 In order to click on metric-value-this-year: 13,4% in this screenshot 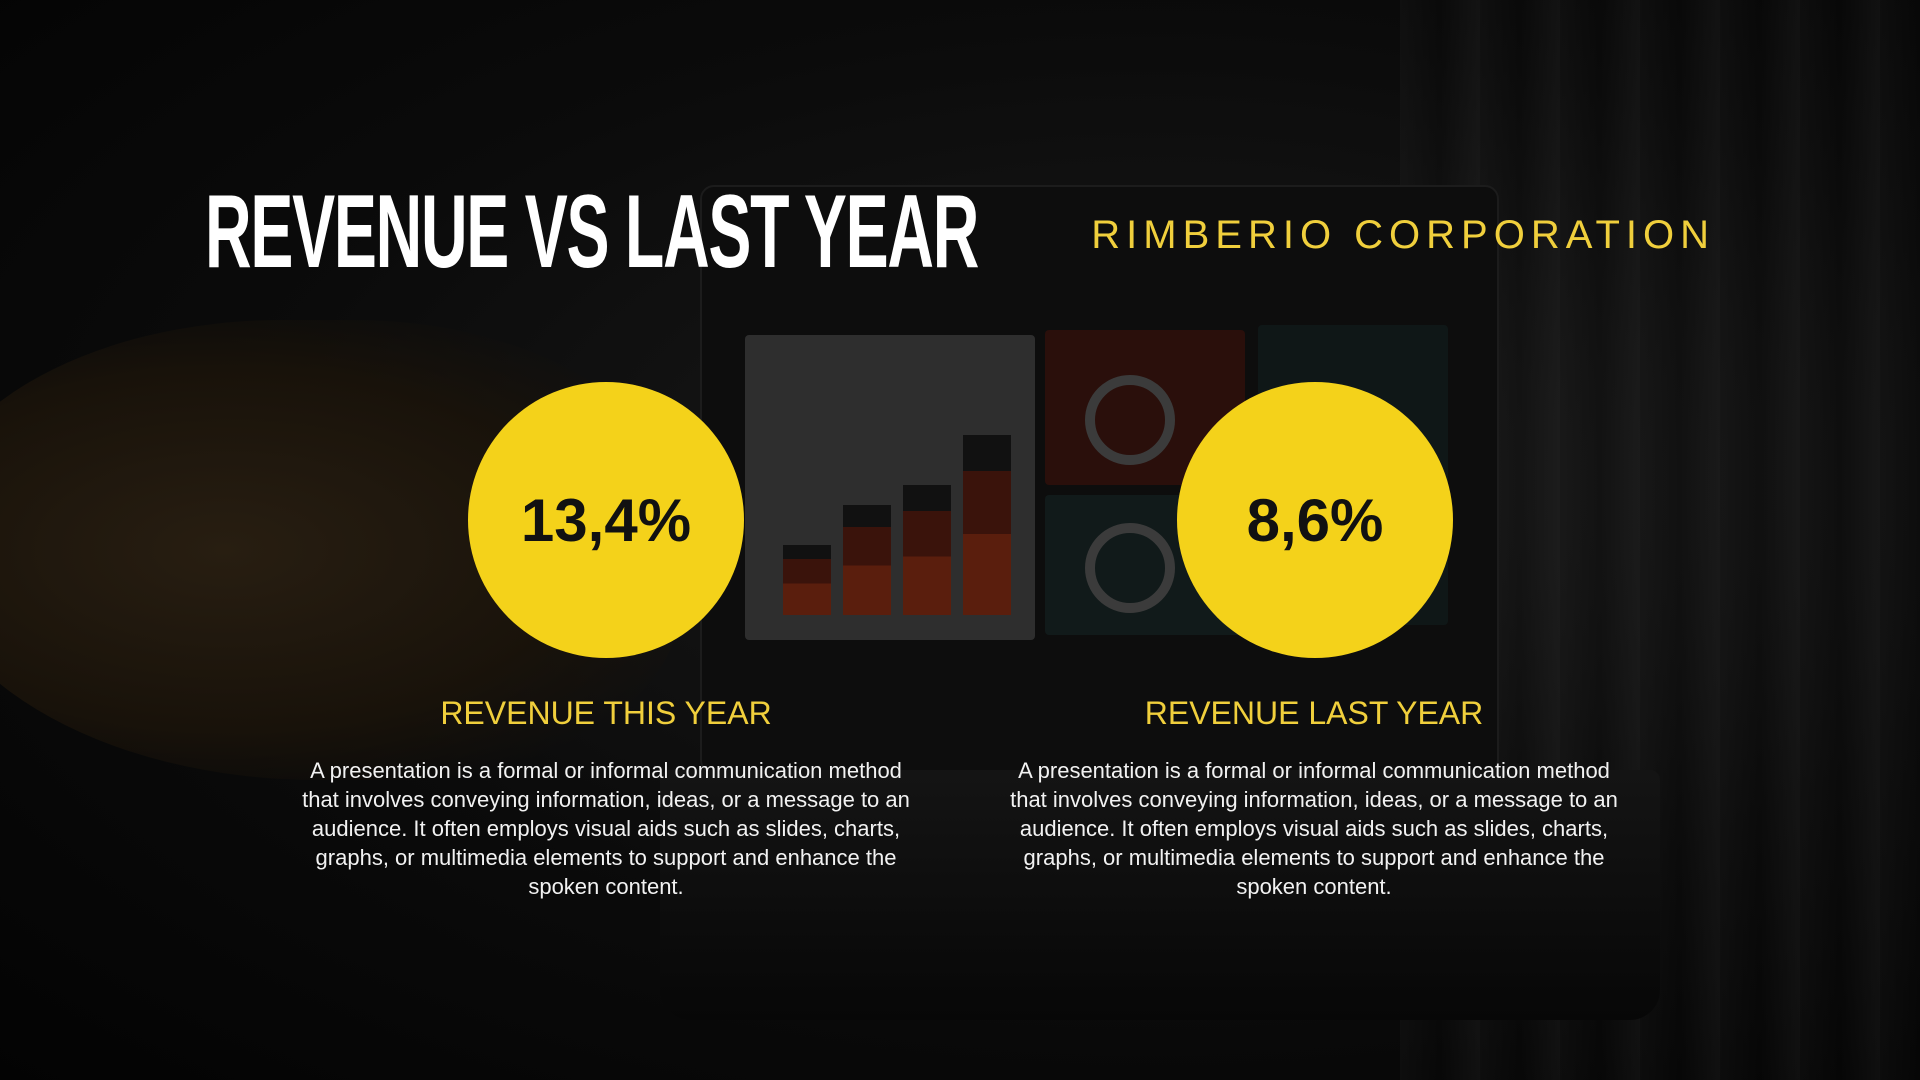, I will do `click(606, 520)`.